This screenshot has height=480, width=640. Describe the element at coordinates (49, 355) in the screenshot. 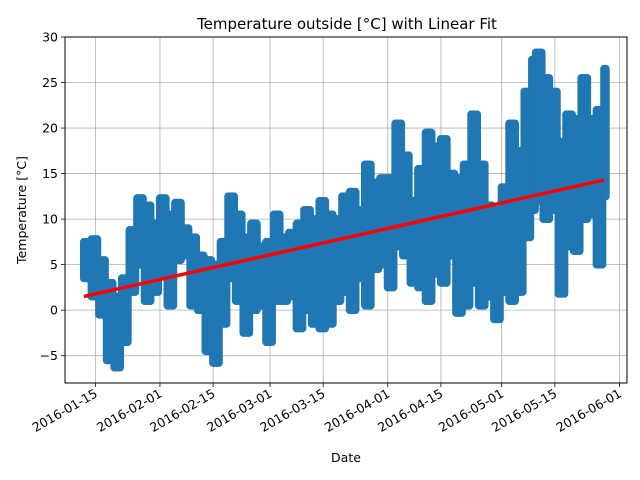

I see `y-tick-label: −5` at that location.